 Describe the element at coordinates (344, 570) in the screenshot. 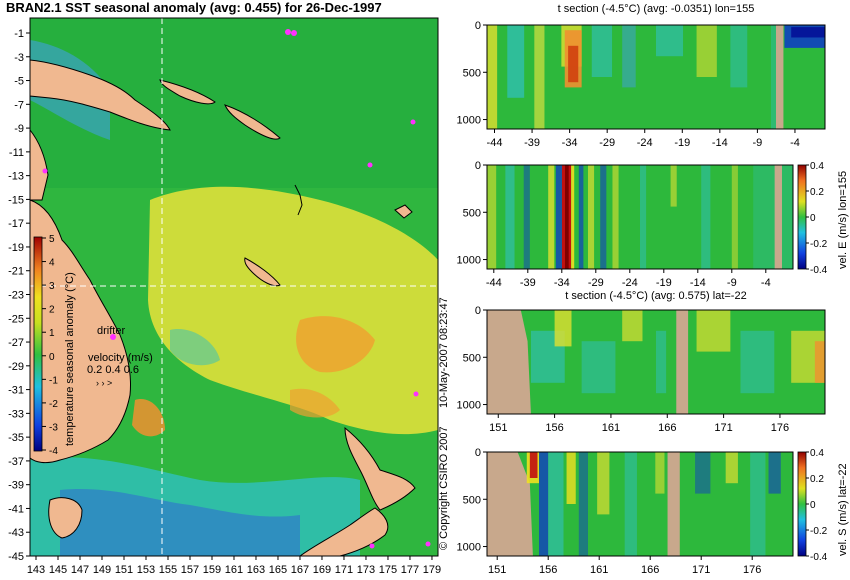

I see `map-x-tick-label: 171` at that location.